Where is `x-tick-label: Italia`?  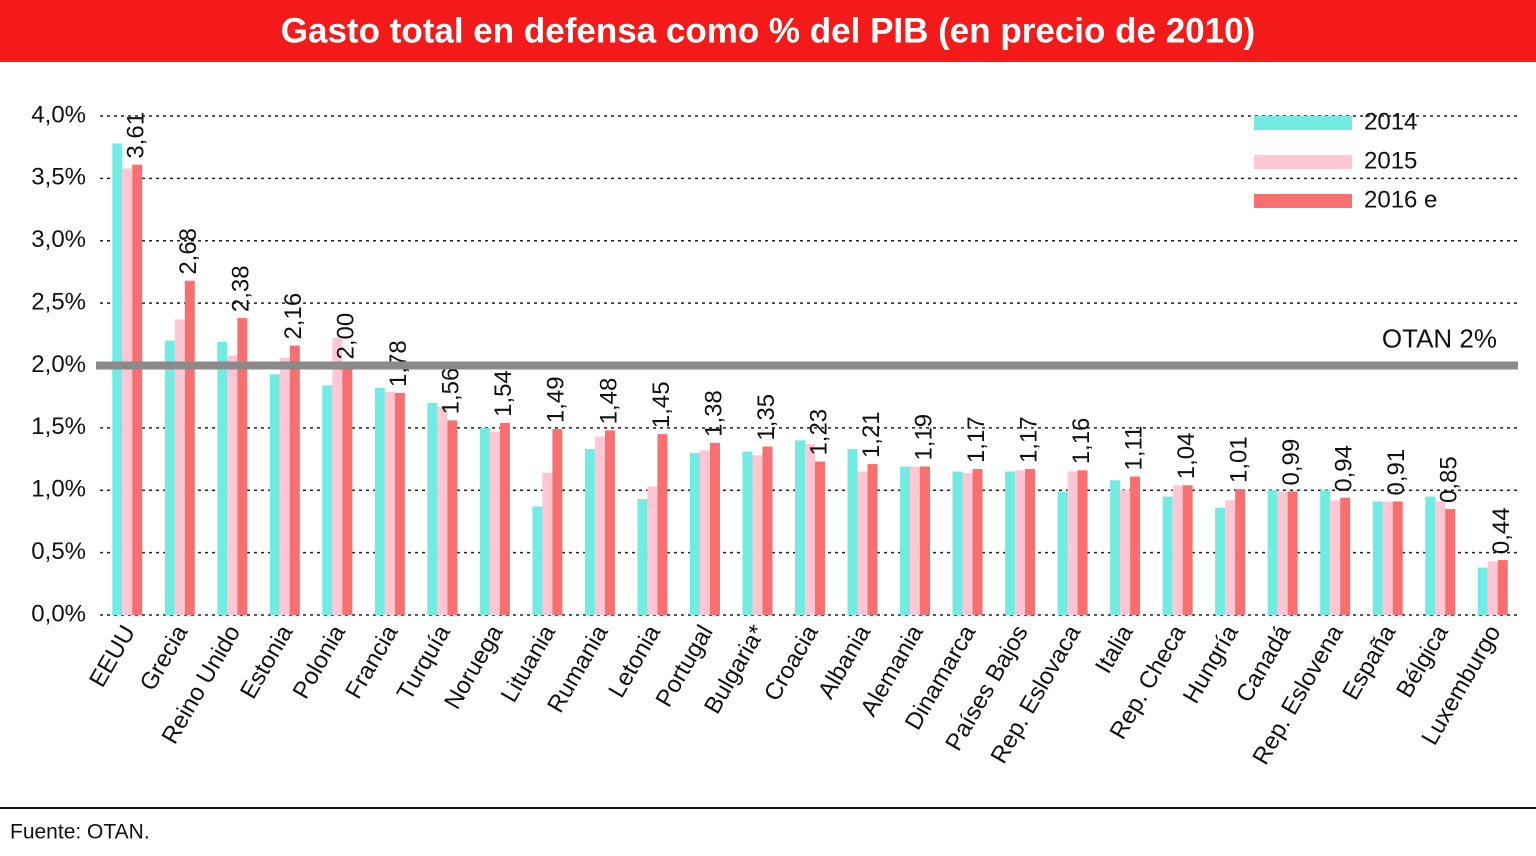 x-tick-label: Italia is located at coordinates (1114, 649).